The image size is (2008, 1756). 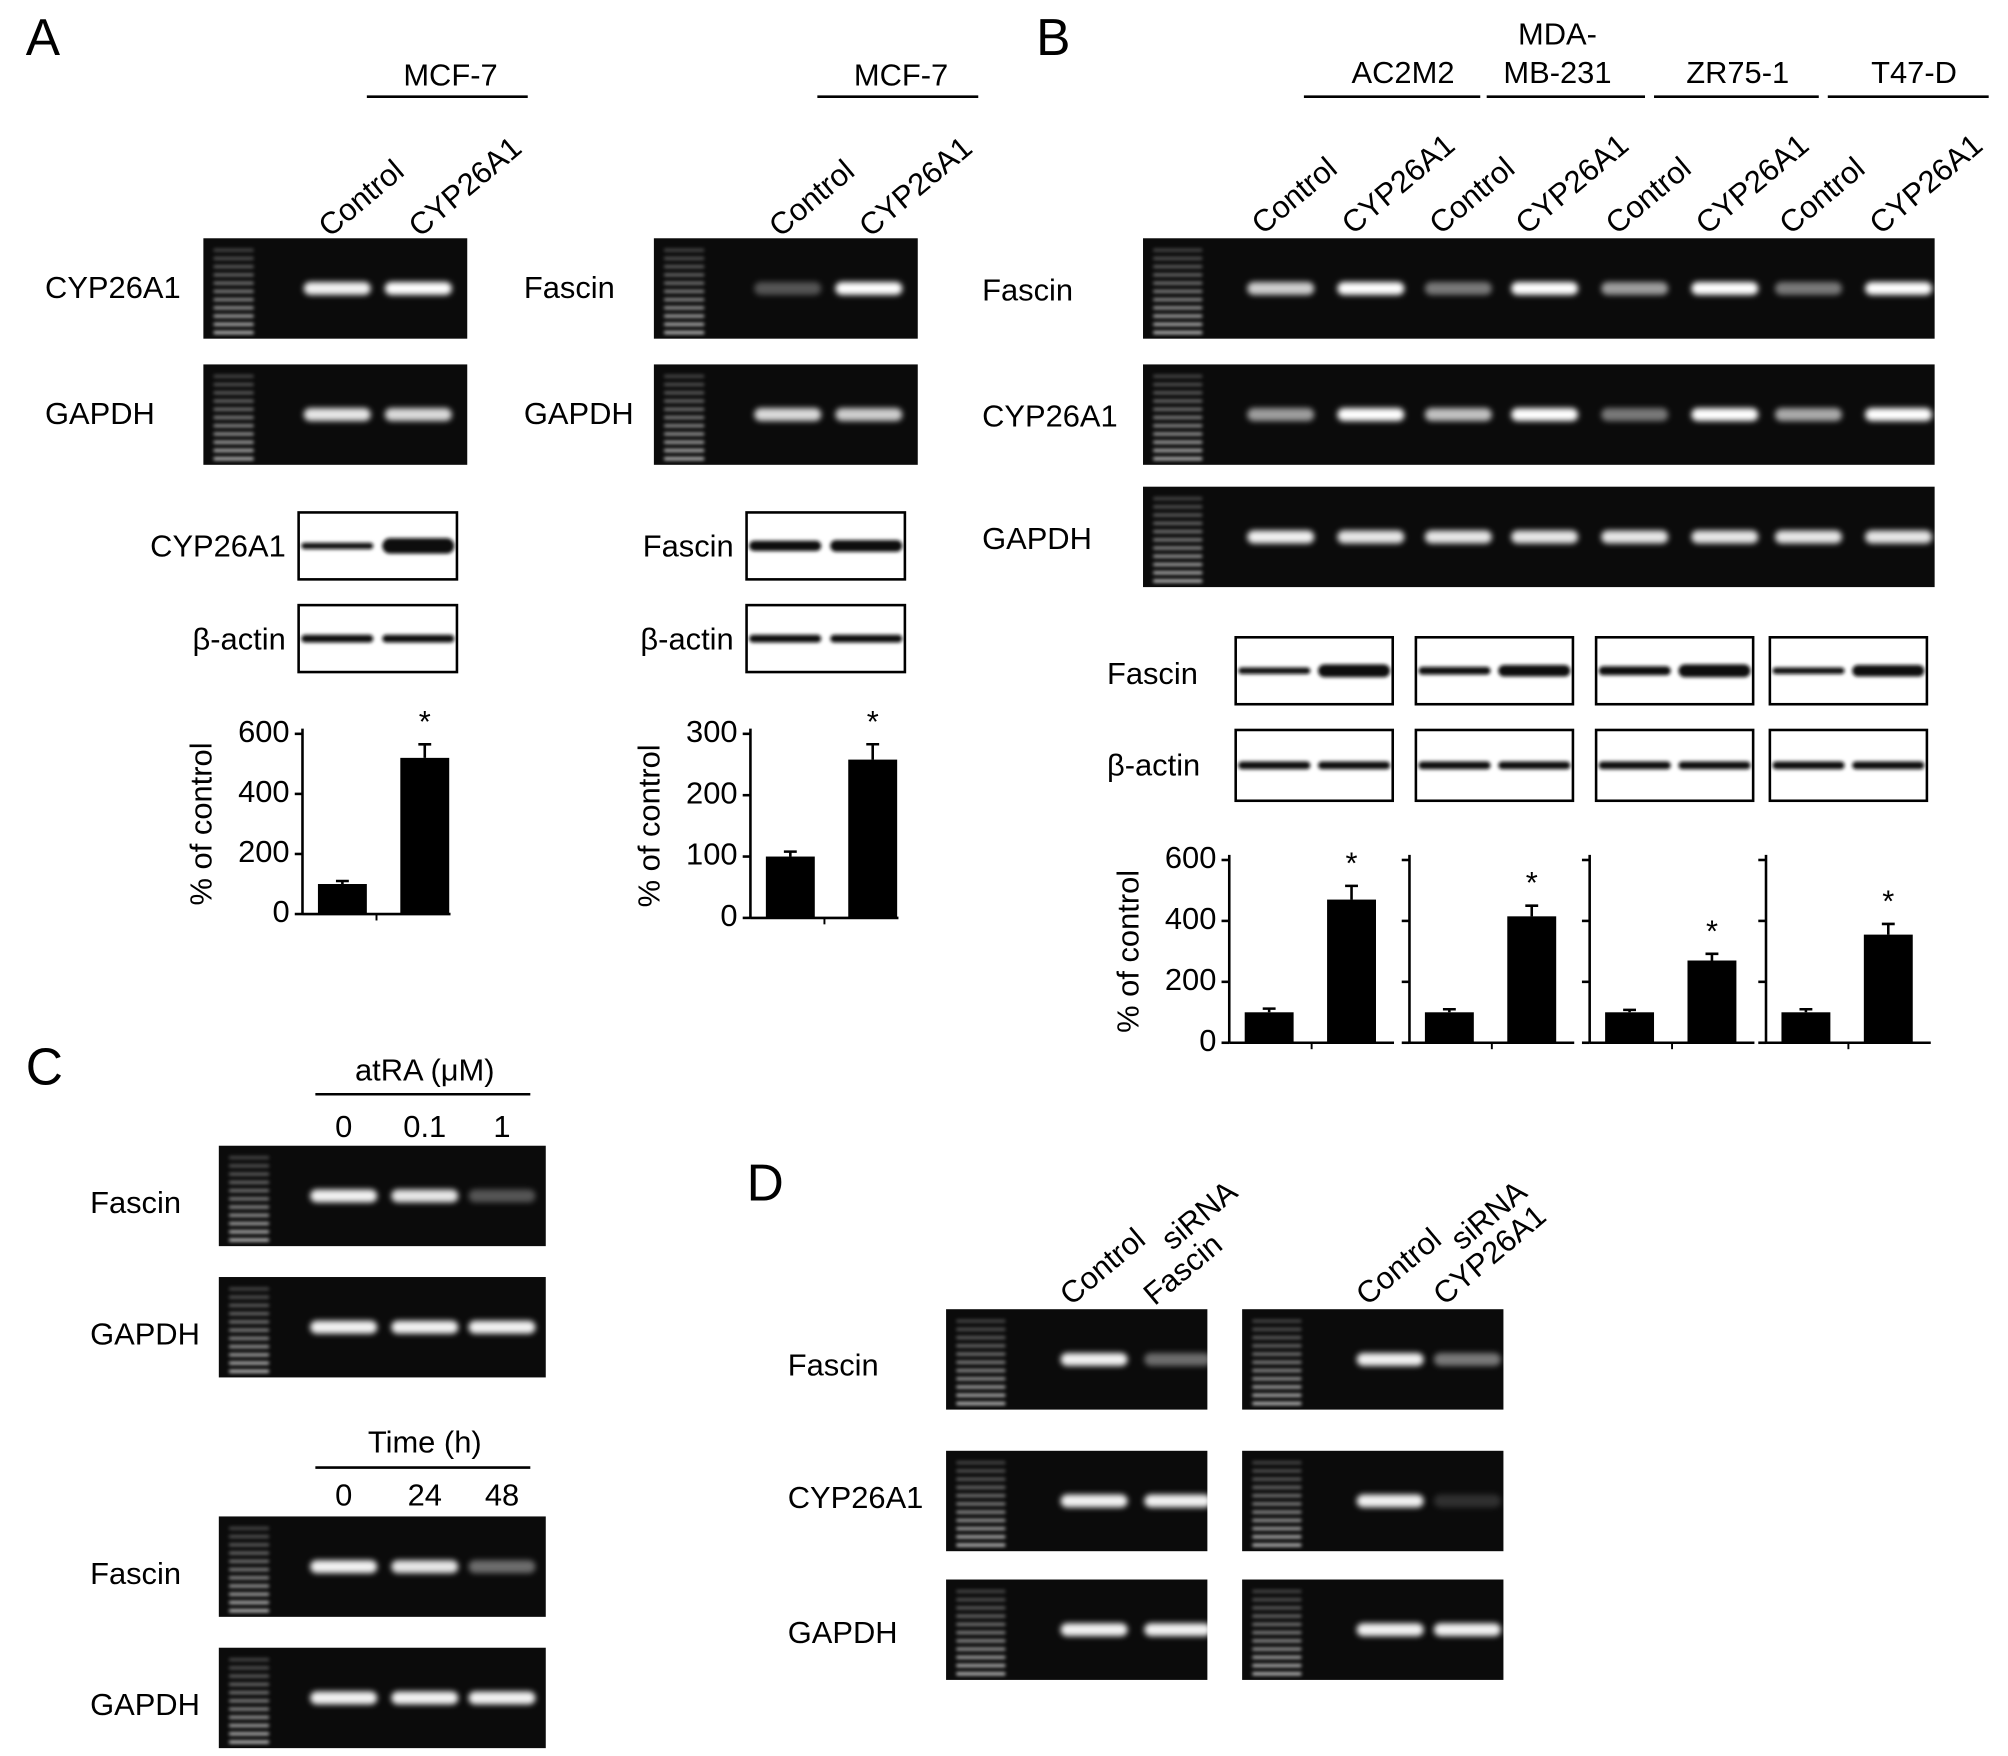 What do you see at coordinates (425, 1494) in the screenshot?
I see `lane-label: 24` at bounding box center [425, 1494].